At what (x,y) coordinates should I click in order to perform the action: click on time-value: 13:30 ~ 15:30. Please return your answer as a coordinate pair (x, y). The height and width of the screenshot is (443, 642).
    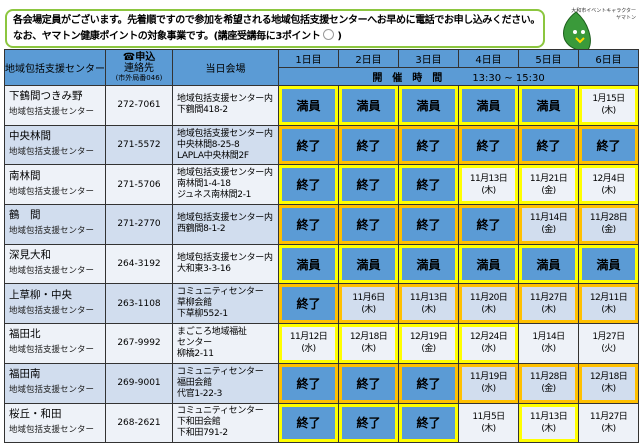
    Looking at the image, I should click on (508, 78).